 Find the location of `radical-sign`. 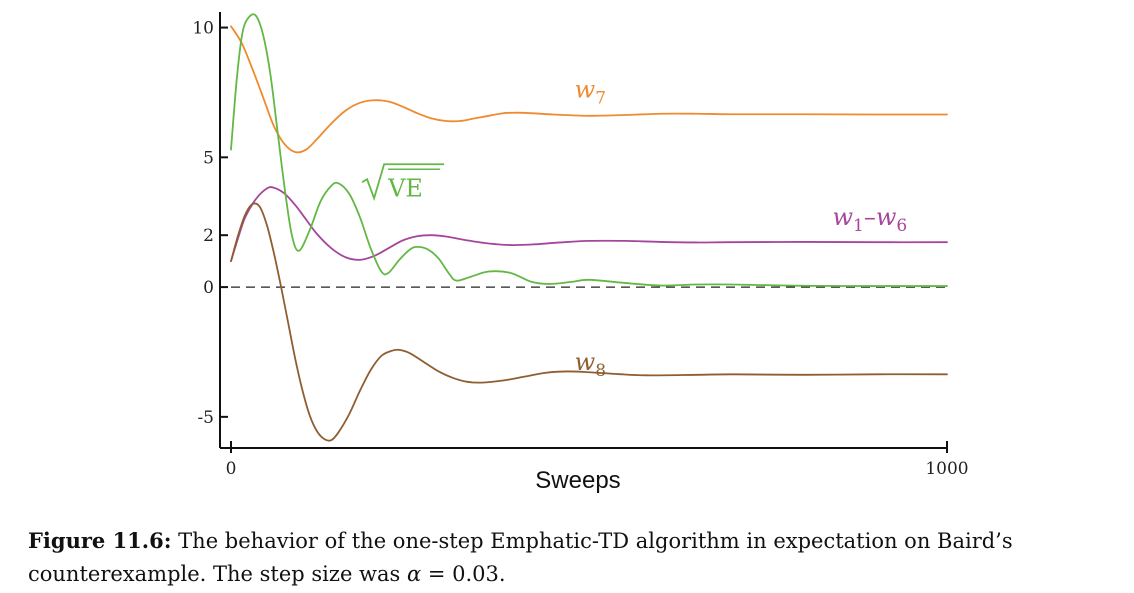

radical-sign is located at coordinates (403, 182).